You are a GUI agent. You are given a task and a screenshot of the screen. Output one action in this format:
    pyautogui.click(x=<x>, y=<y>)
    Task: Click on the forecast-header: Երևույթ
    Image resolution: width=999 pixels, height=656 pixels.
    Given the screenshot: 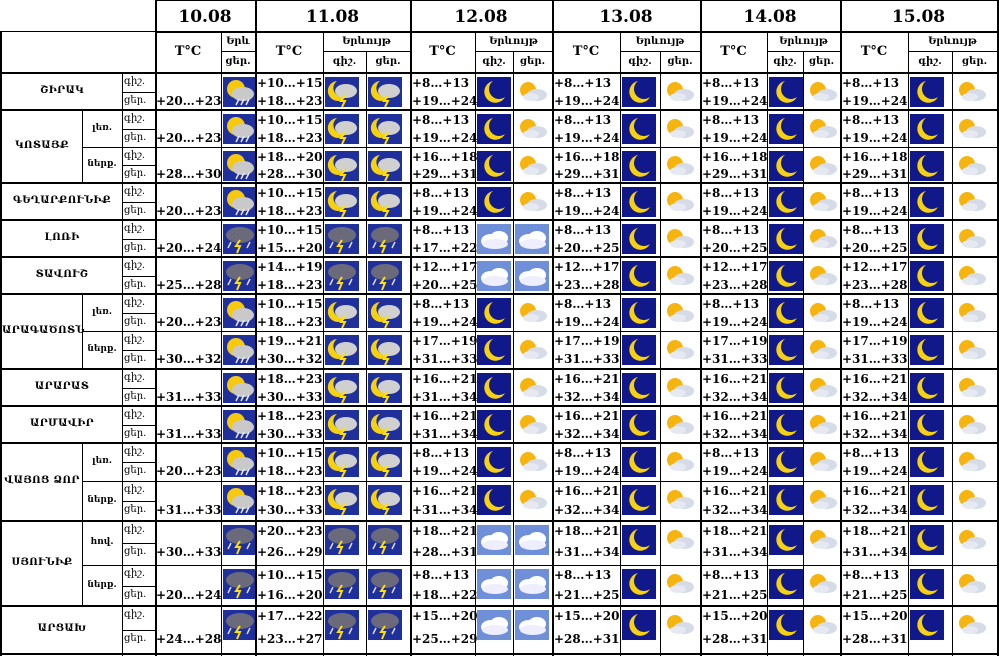 What is the action you would take?
    pyautogui.click(x=803, y=41)
    